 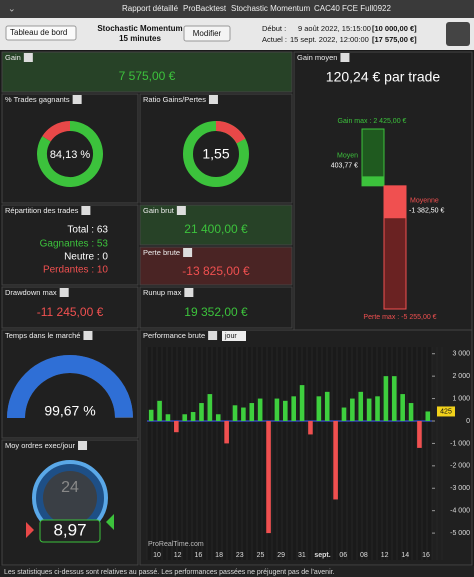 I want to click on loss-label: Moyenne, so click(x=424, y=201).